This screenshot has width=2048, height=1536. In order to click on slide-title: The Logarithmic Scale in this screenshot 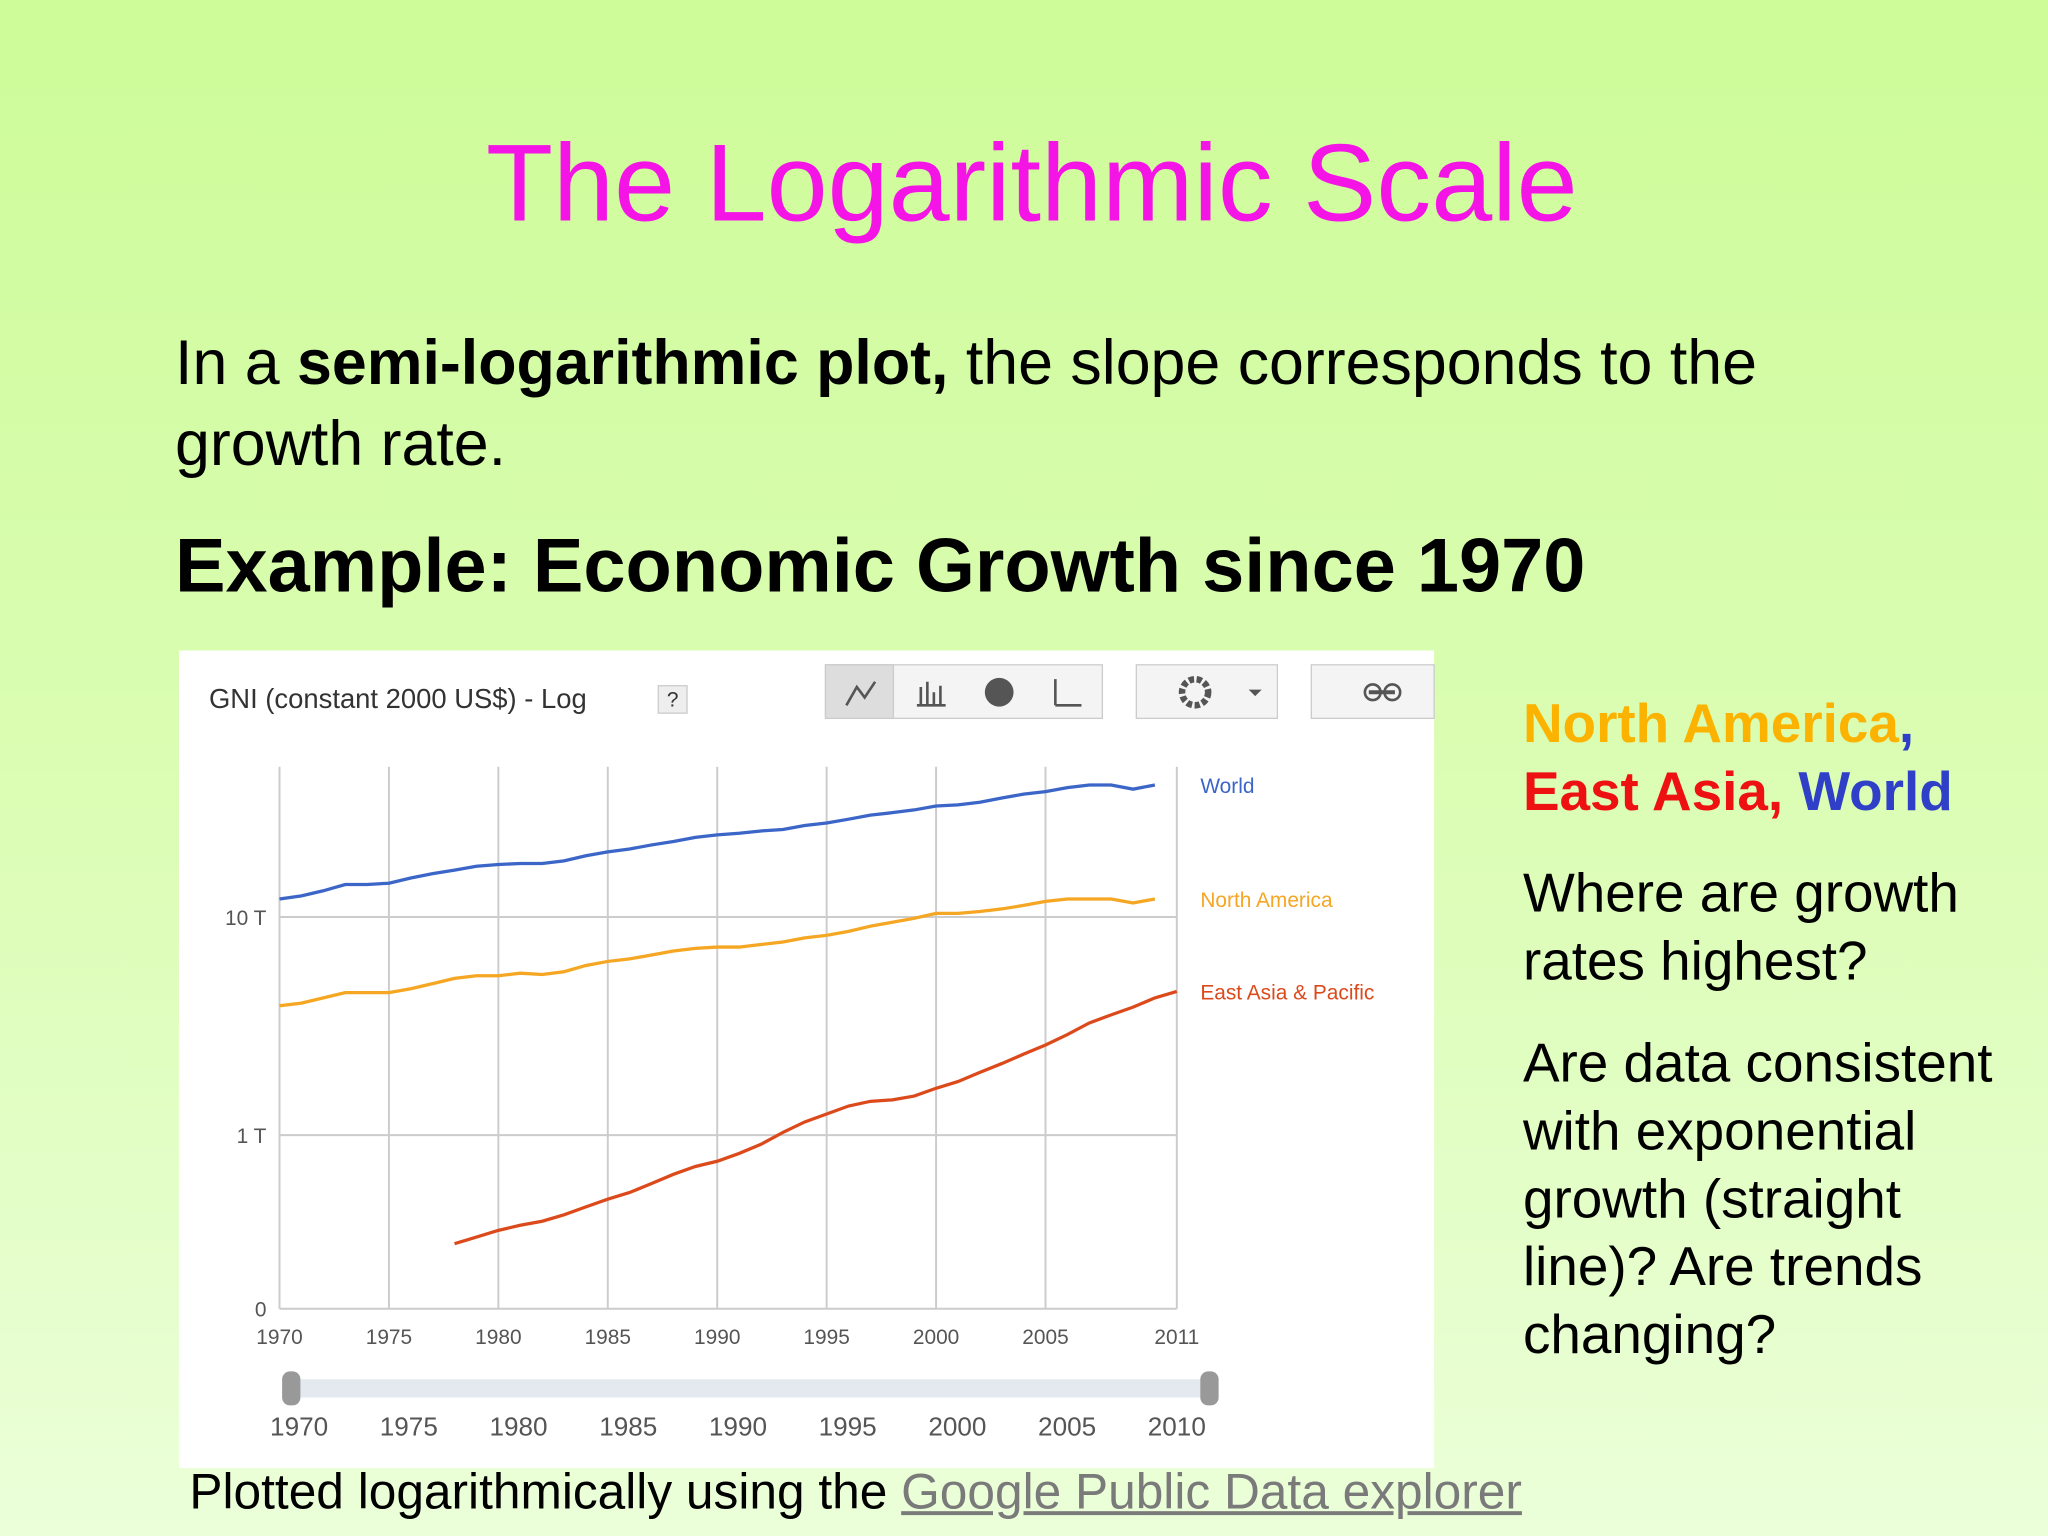, I will do `click(1032, 183)`.